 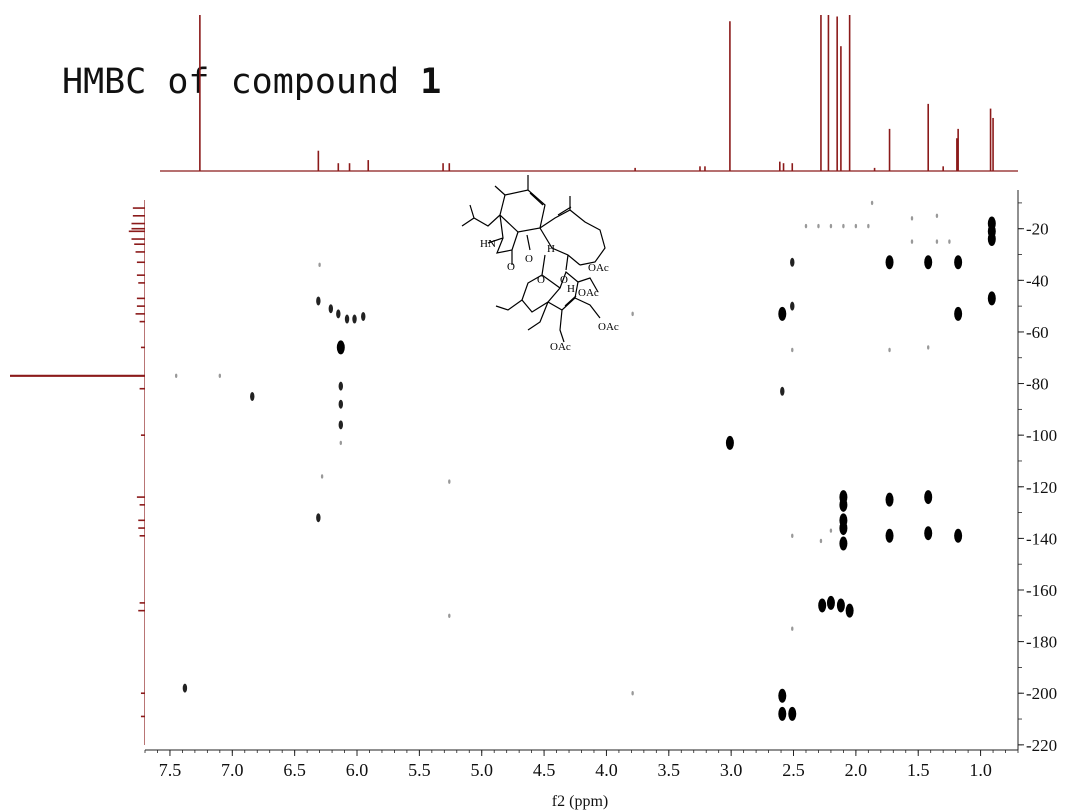 I want to click on y-tick-label: -40, so click(x=1037, y=280).